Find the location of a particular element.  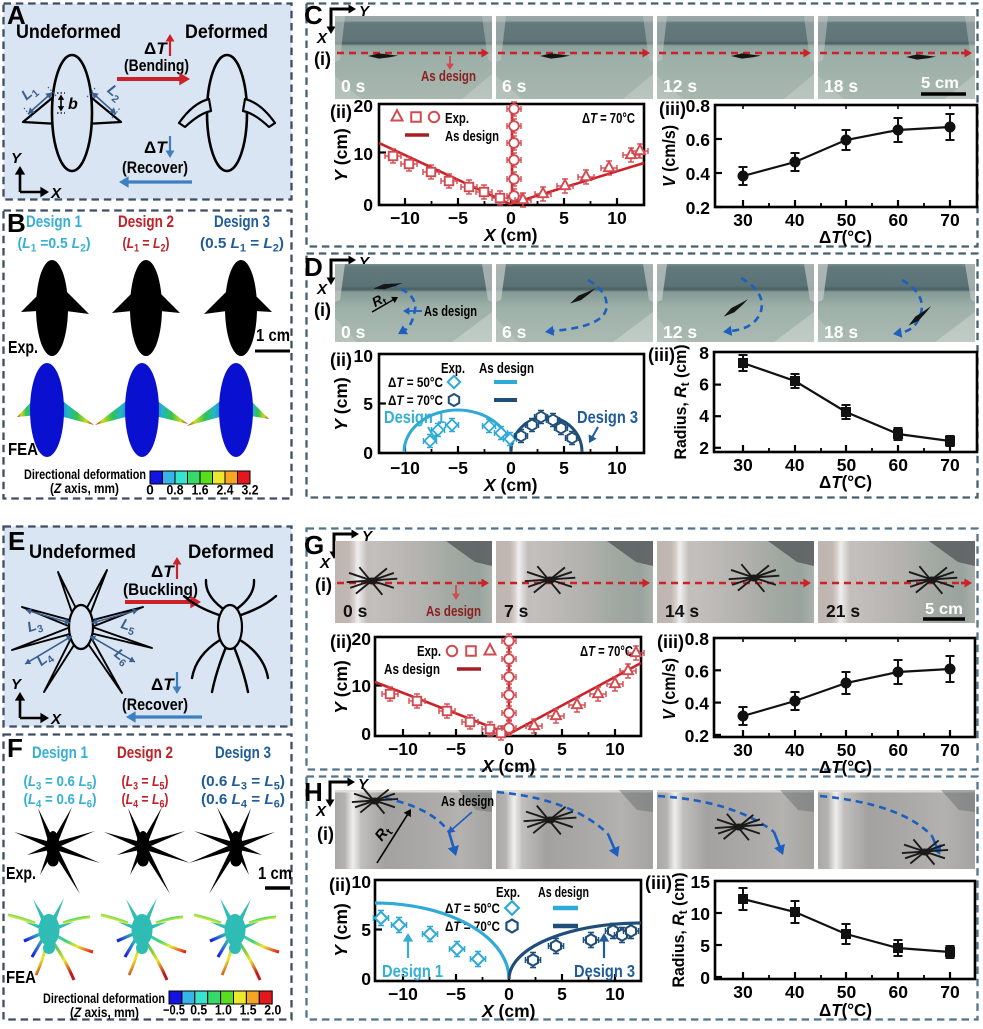

svg-text: C is located at coordinates (313, 15).